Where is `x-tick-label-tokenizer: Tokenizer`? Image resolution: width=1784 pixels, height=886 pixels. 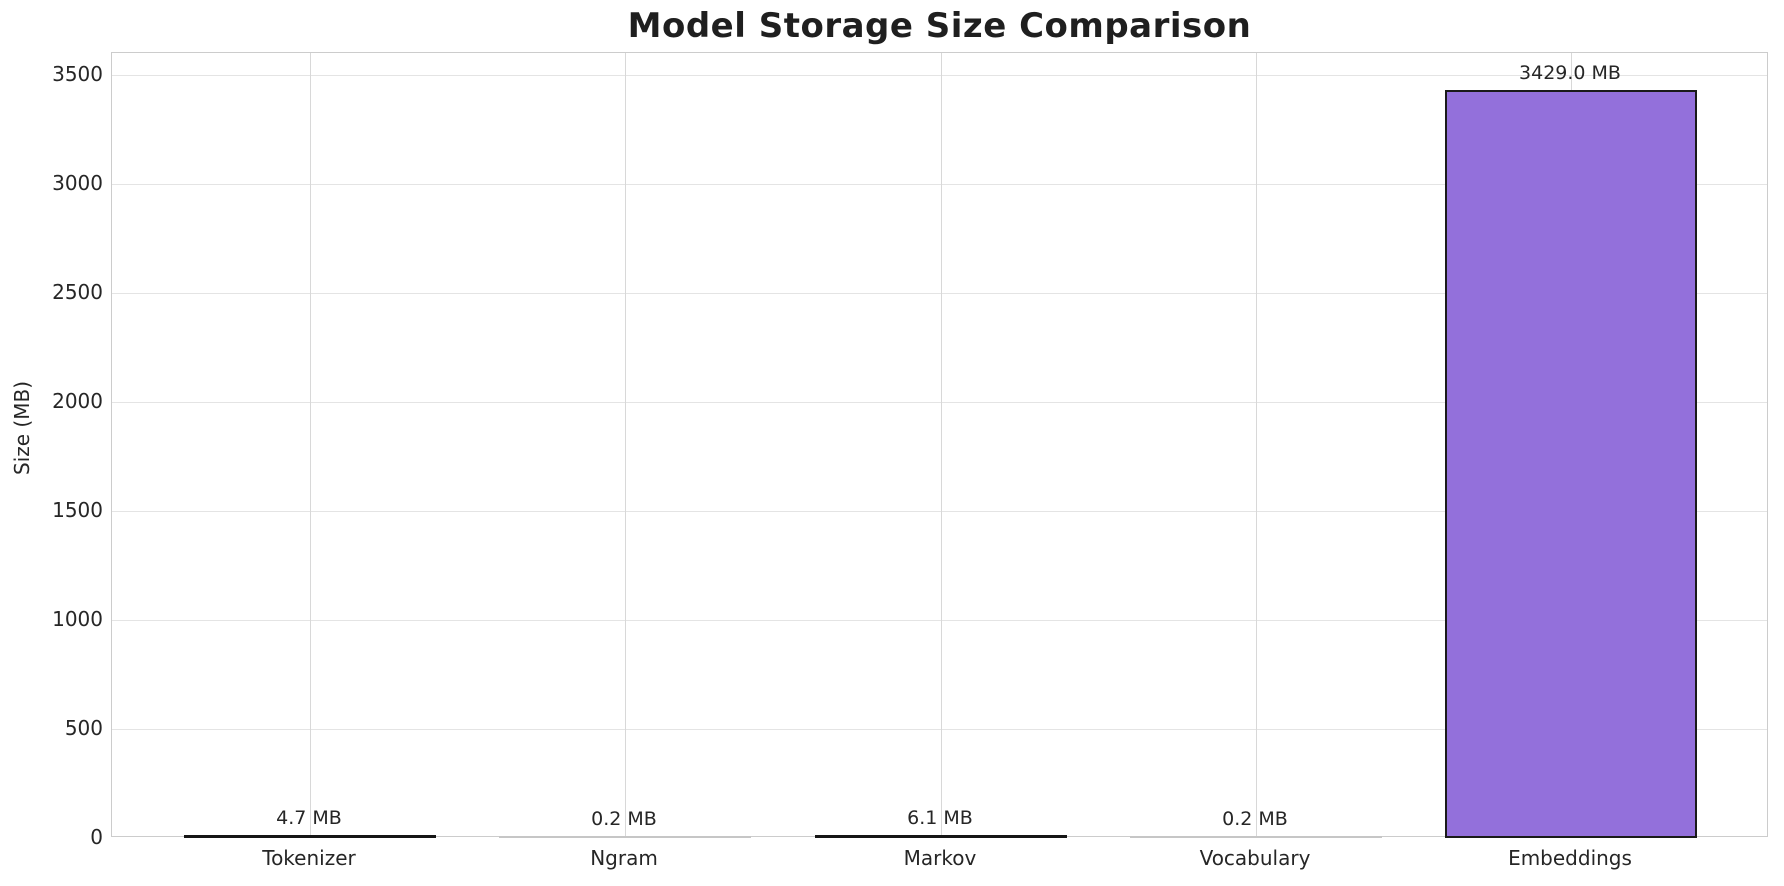 x-tick-label-tokenizer: Tokenizer is located at coordinates (309, 858).